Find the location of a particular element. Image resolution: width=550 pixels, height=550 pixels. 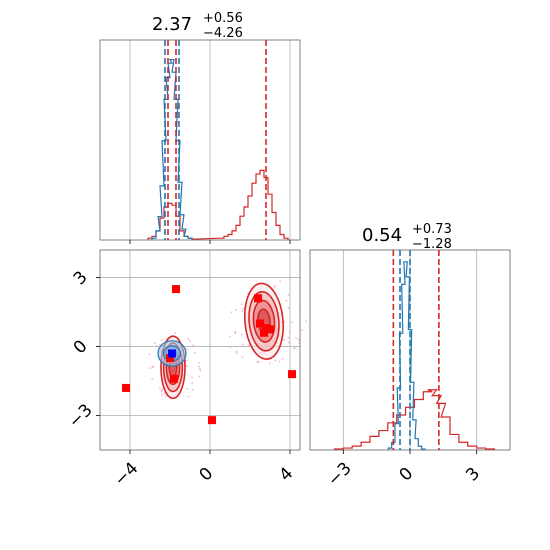

hist-2-xtick-label-1: 0 is located at coordinates (407, 475).